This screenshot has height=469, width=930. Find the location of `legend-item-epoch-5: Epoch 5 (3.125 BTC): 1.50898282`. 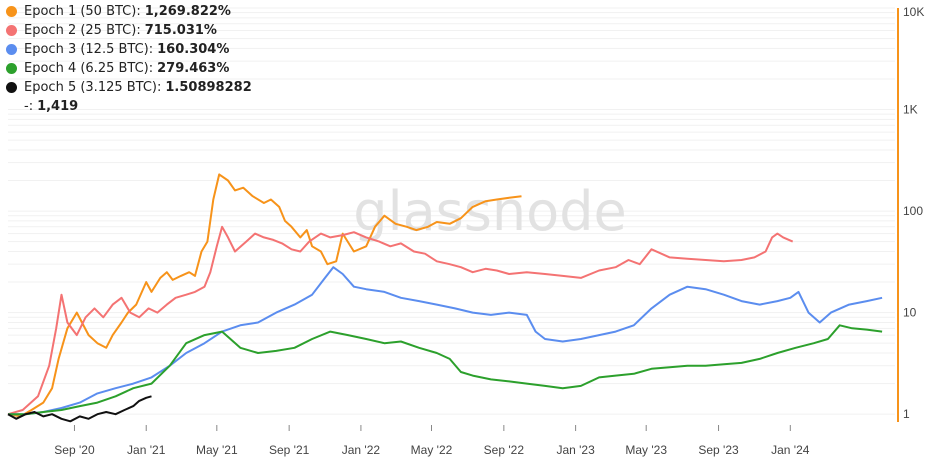

legend-item-epoch-5: Epoch 5 (3.125 BTC): 1.50898282 is located at coordinates (129, 87).